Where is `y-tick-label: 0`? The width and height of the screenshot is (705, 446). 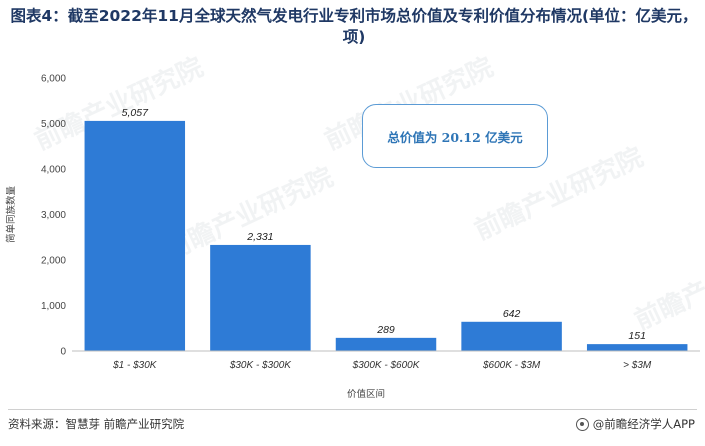
y-tick-label: 0 is located at coordinates (63, 352).